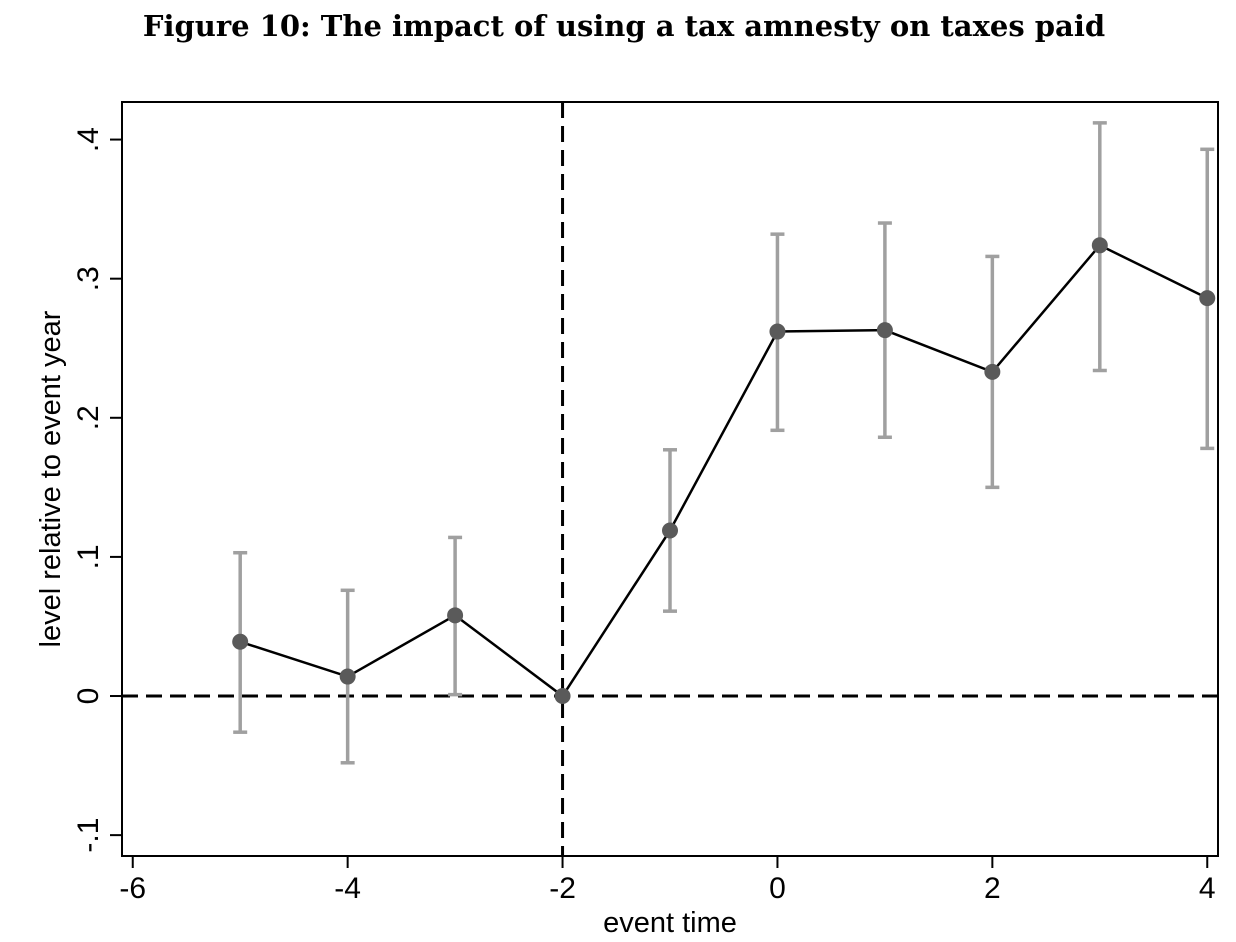  Describe the element at coordinates (88, 278) in the screenshot. I see `y-tick-label: .3` at that location.